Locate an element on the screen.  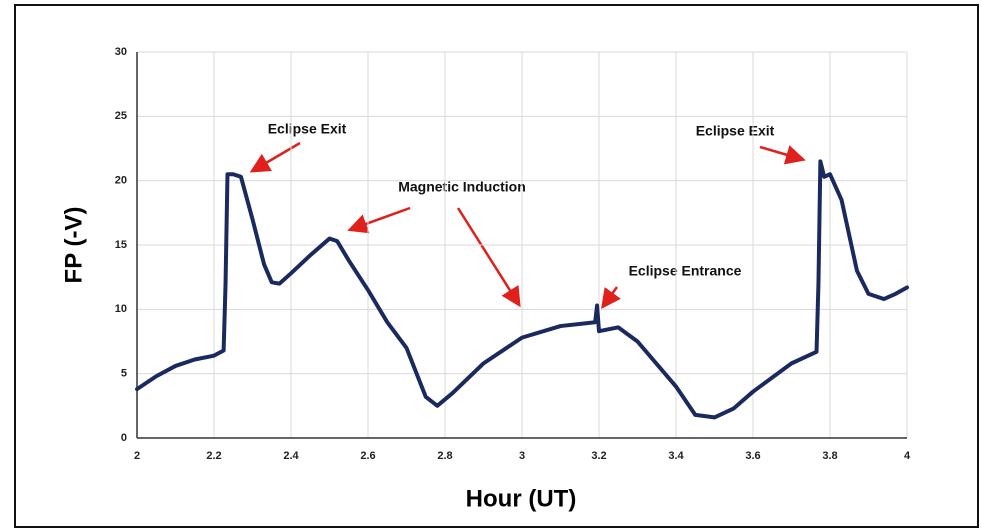
x-tick-label: 3.6 is located at coordinates (752, 456).